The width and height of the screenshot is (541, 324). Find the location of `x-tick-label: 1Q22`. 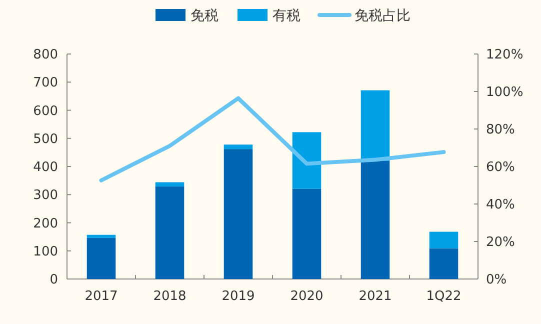

x-tick-label: 1Q22 is located at coordinates (444, 296).